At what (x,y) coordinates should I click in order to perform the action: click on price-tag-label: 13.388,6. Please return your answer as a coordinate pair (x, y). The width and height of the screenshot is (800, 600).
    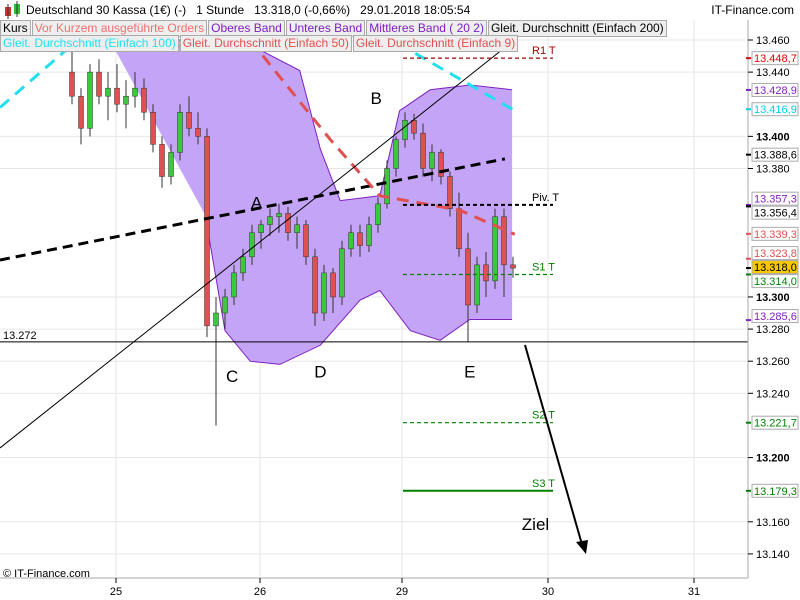
    Looking at the image, I should click on (775, 156).